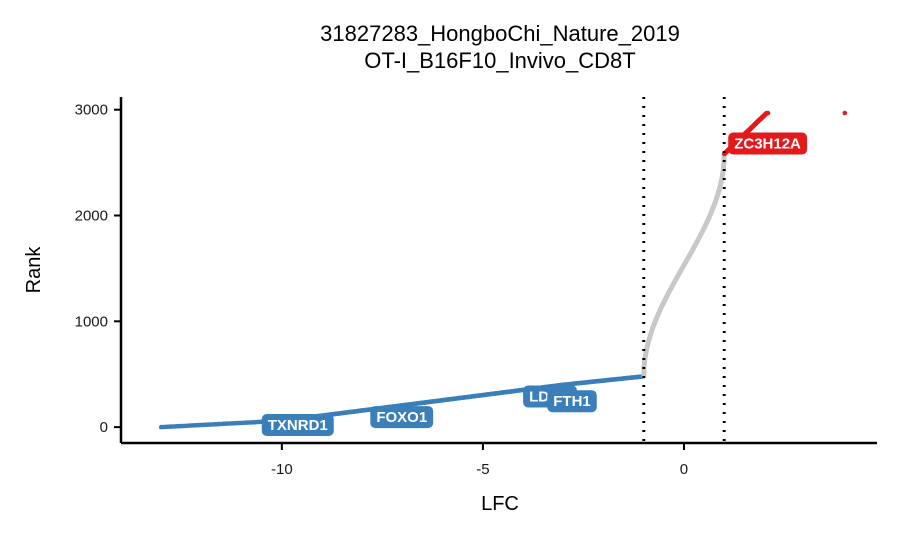 Image resolution: width=900 pixels, height=540 pixels. What do you see at coordinates (499, 60) in the screenshot?
I see `chart-subtitle: OT-I_B16F10_Invivo_CD8T` at bounding box center [499, 60].